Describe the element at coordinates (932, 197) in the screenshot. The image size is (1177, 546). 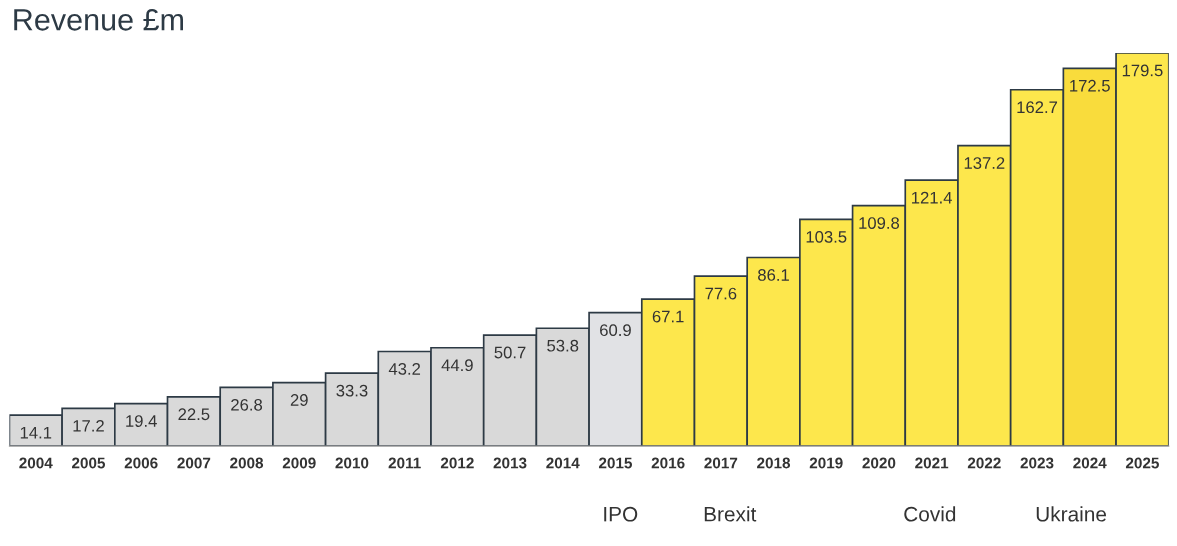
I see `data-label: 121.4` at that location.